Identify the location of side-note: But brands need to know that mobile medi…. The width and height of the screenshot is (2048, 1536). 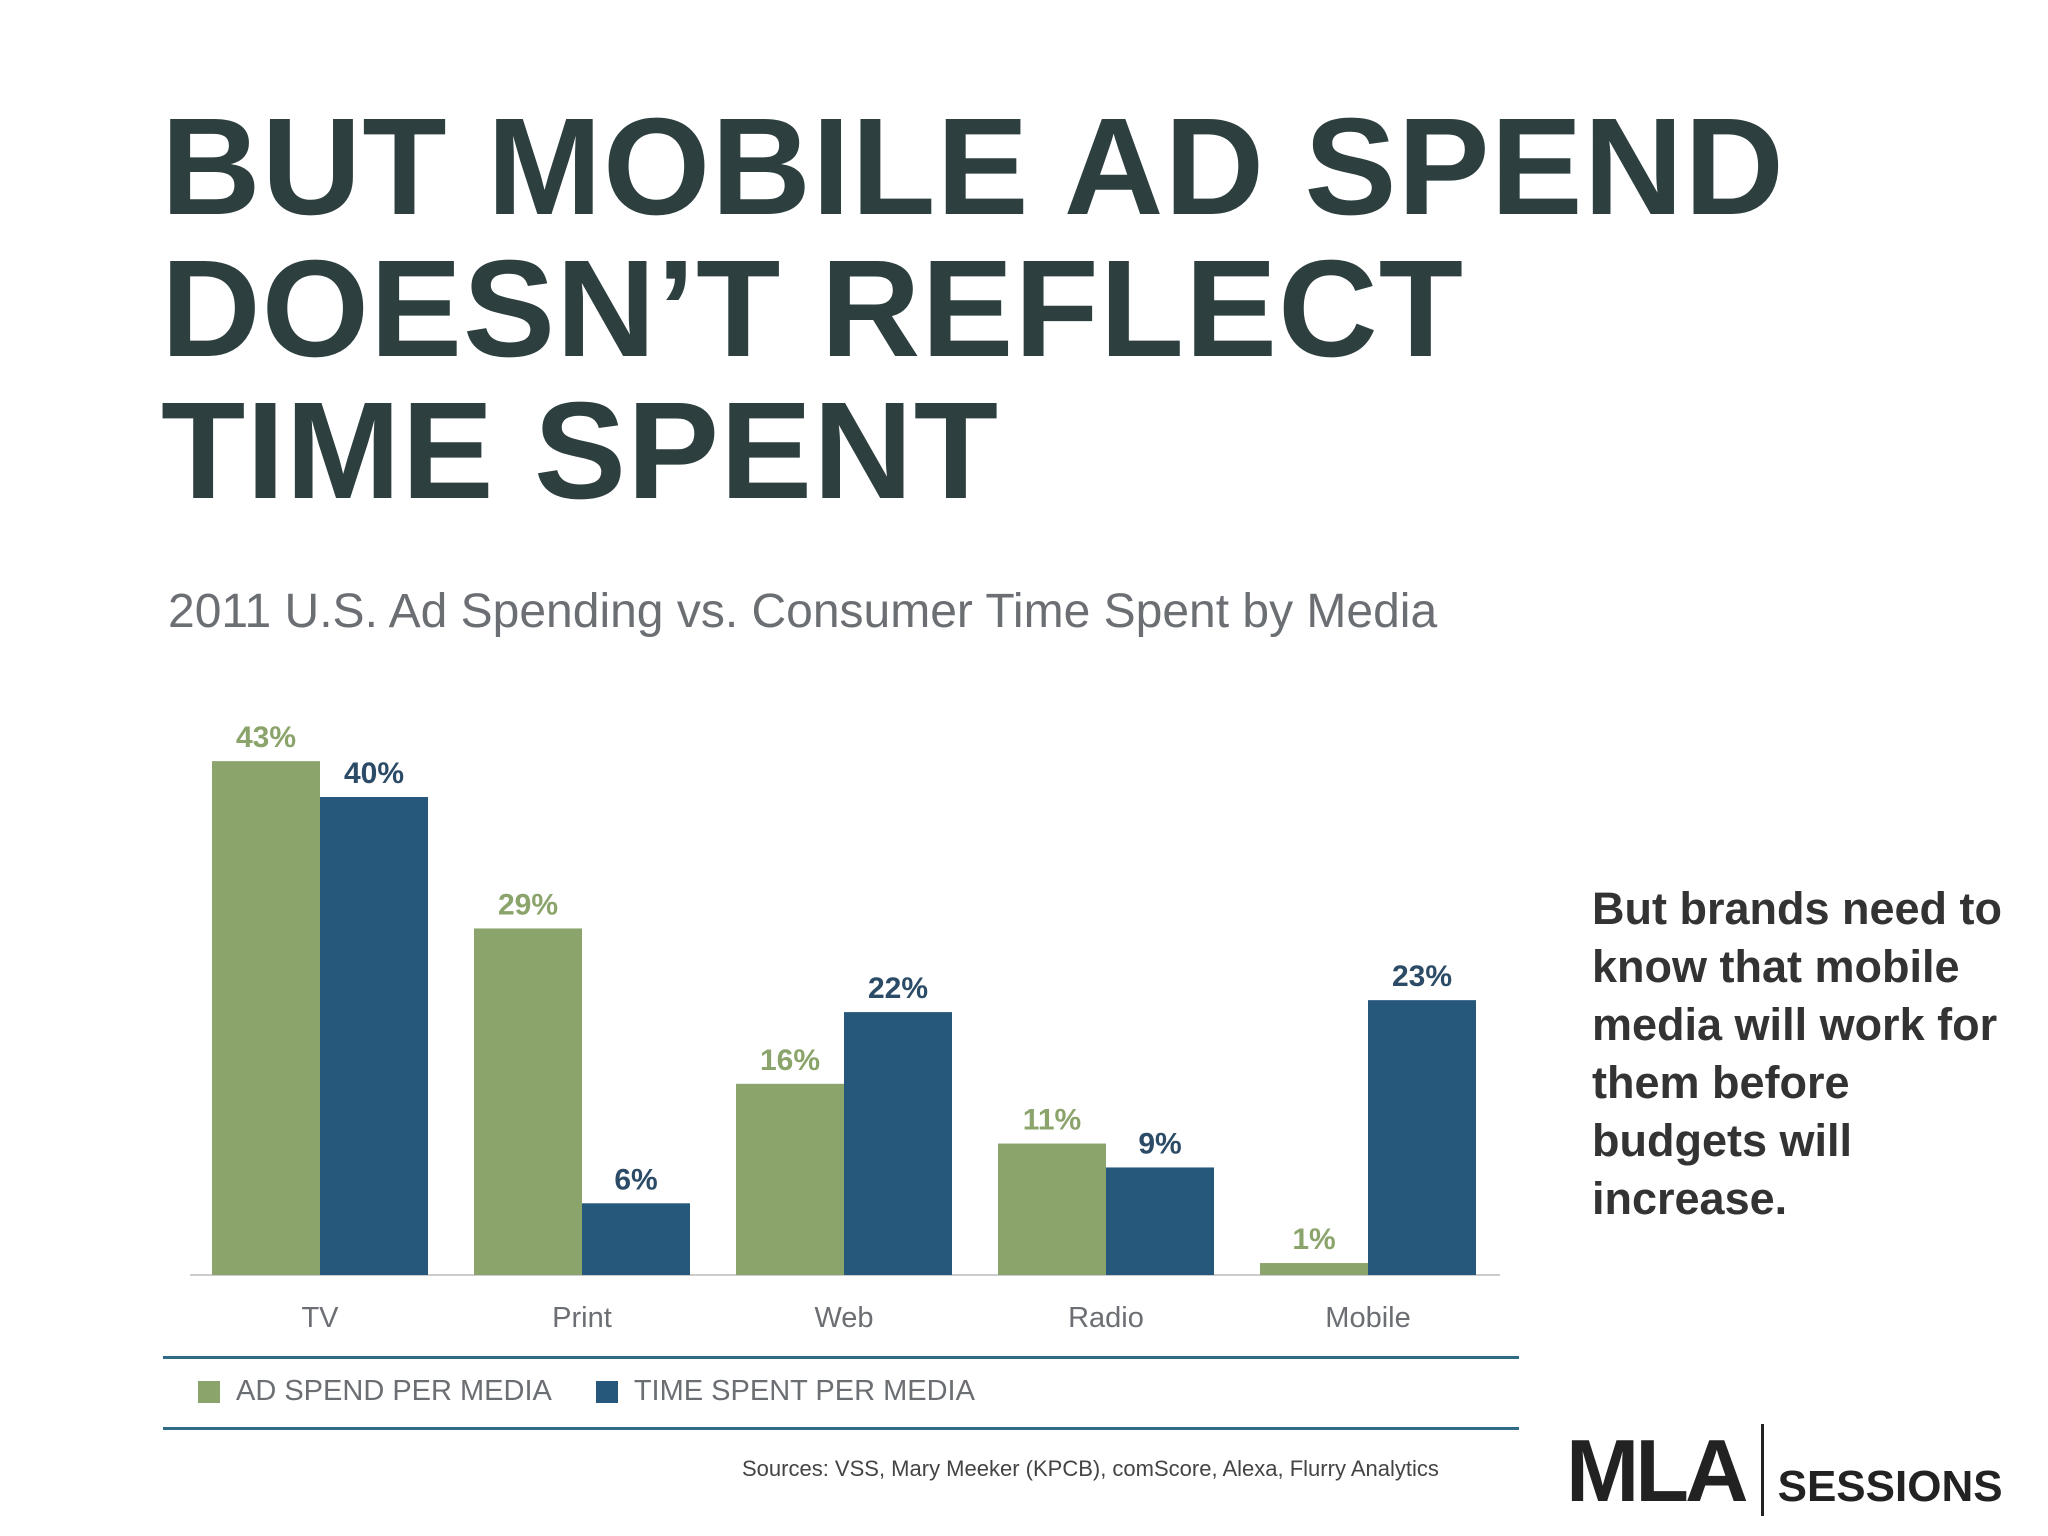
(1797, 1053).